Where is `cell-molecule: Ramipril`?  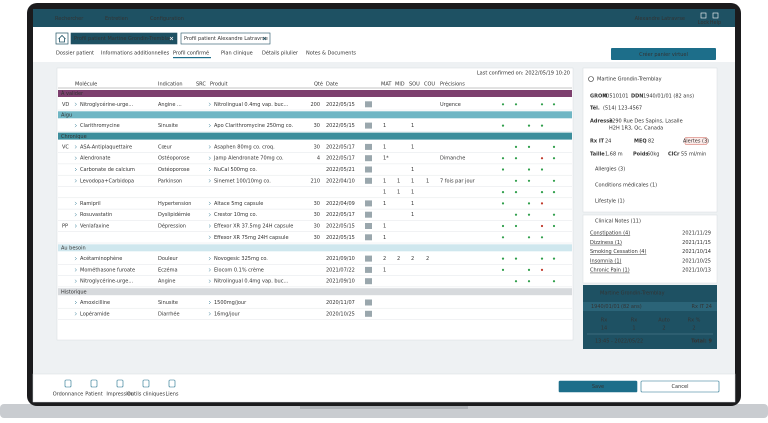
cell-molecule: Ramipril is located at coordinates (90, 204).